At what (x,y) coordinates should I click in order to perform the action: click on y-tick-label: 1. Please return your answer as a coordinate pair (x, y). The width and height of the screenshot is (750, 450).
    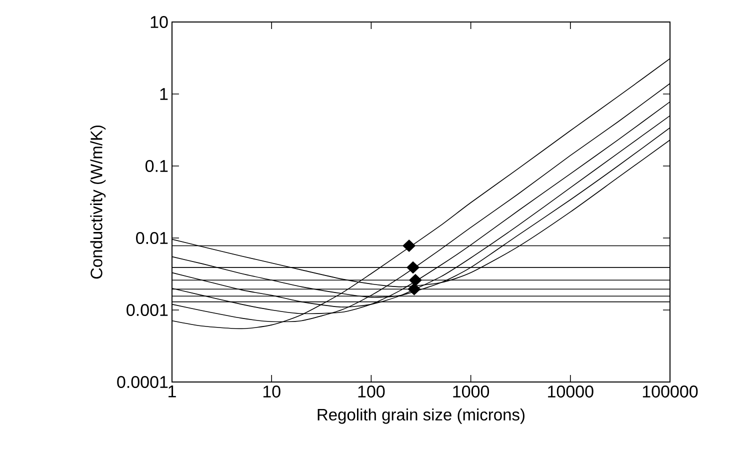
    Looking at the image, I should click on (164, 94).